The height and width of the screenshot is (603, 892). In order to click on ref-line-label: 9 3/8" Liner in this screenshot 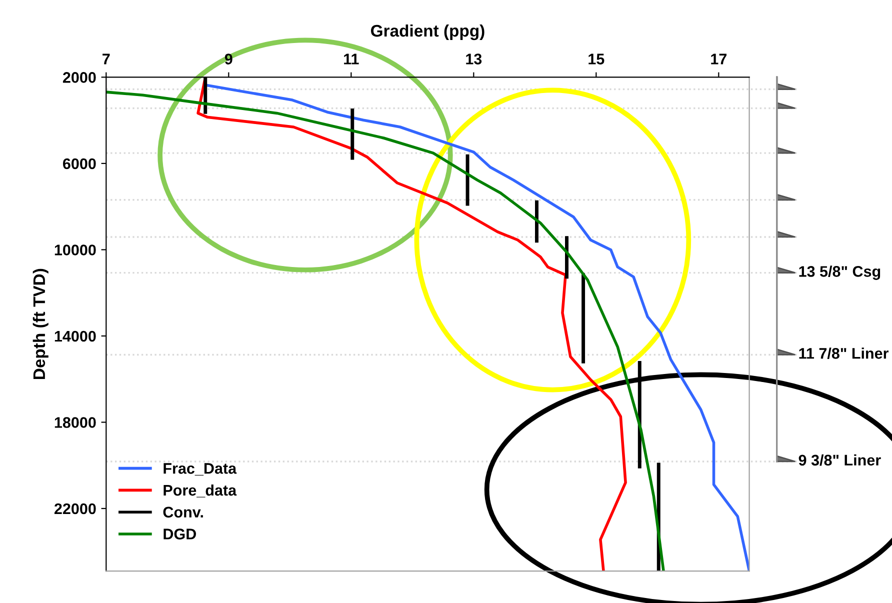, I will do `click(839, 460)`.